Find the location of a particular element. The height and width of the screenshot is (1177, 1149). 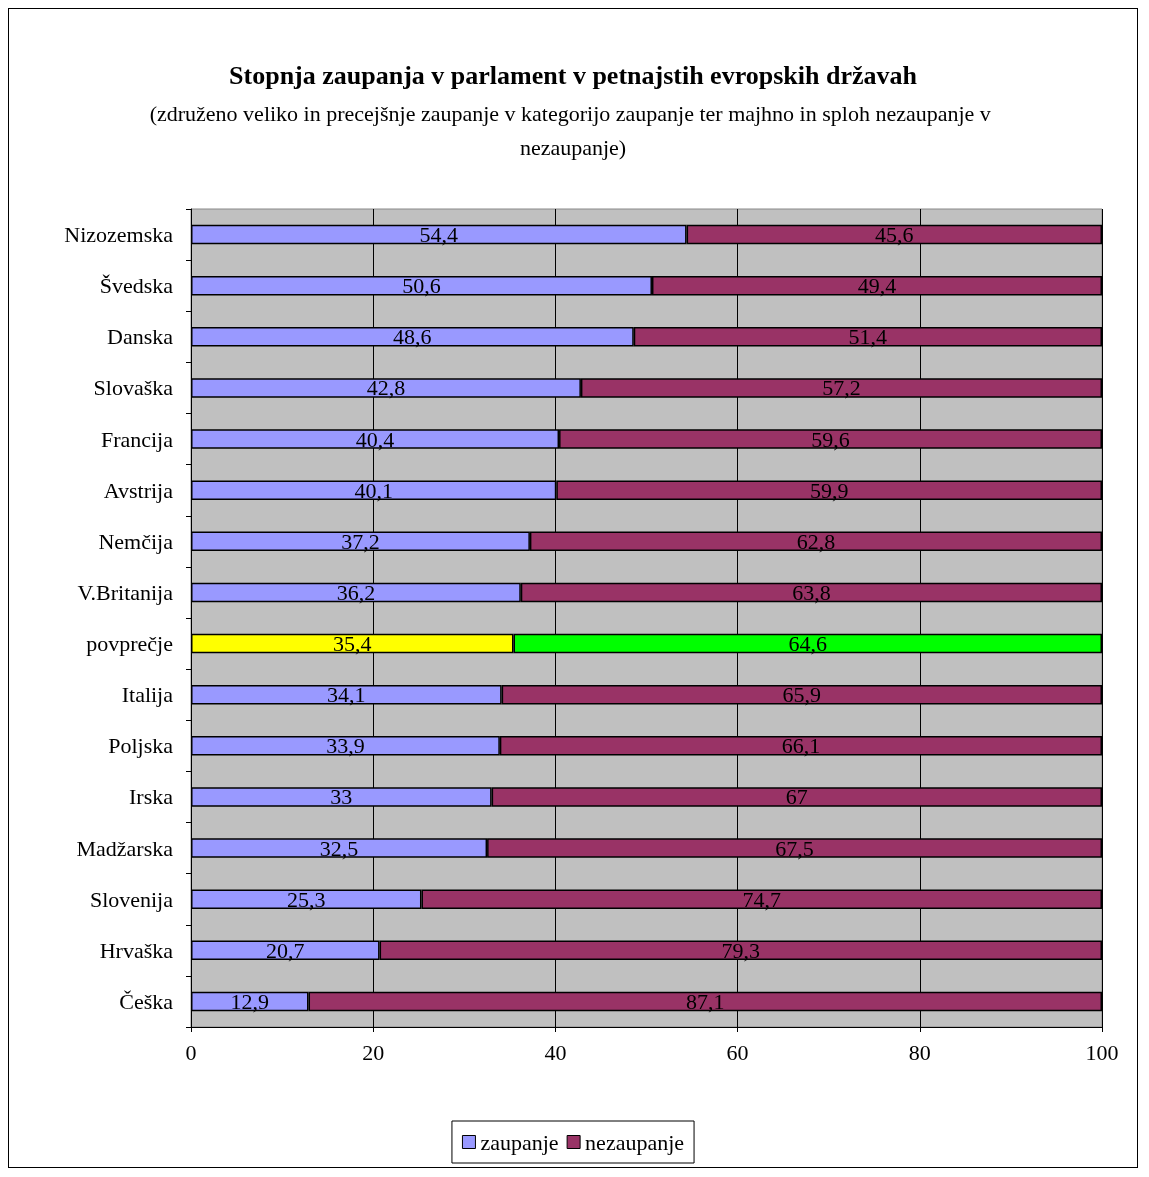

data-label: 32,5 is located at coordinates (339, 848).